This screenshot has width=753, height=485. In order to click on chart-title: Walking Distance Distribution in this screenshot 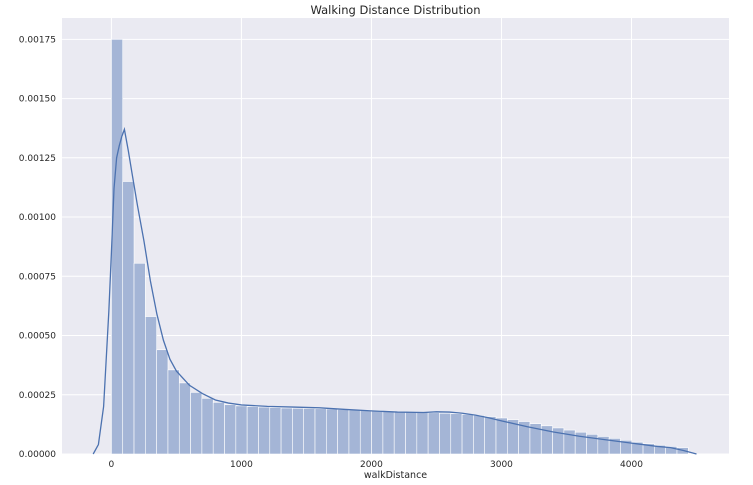, I will do `click(395, 10)`.